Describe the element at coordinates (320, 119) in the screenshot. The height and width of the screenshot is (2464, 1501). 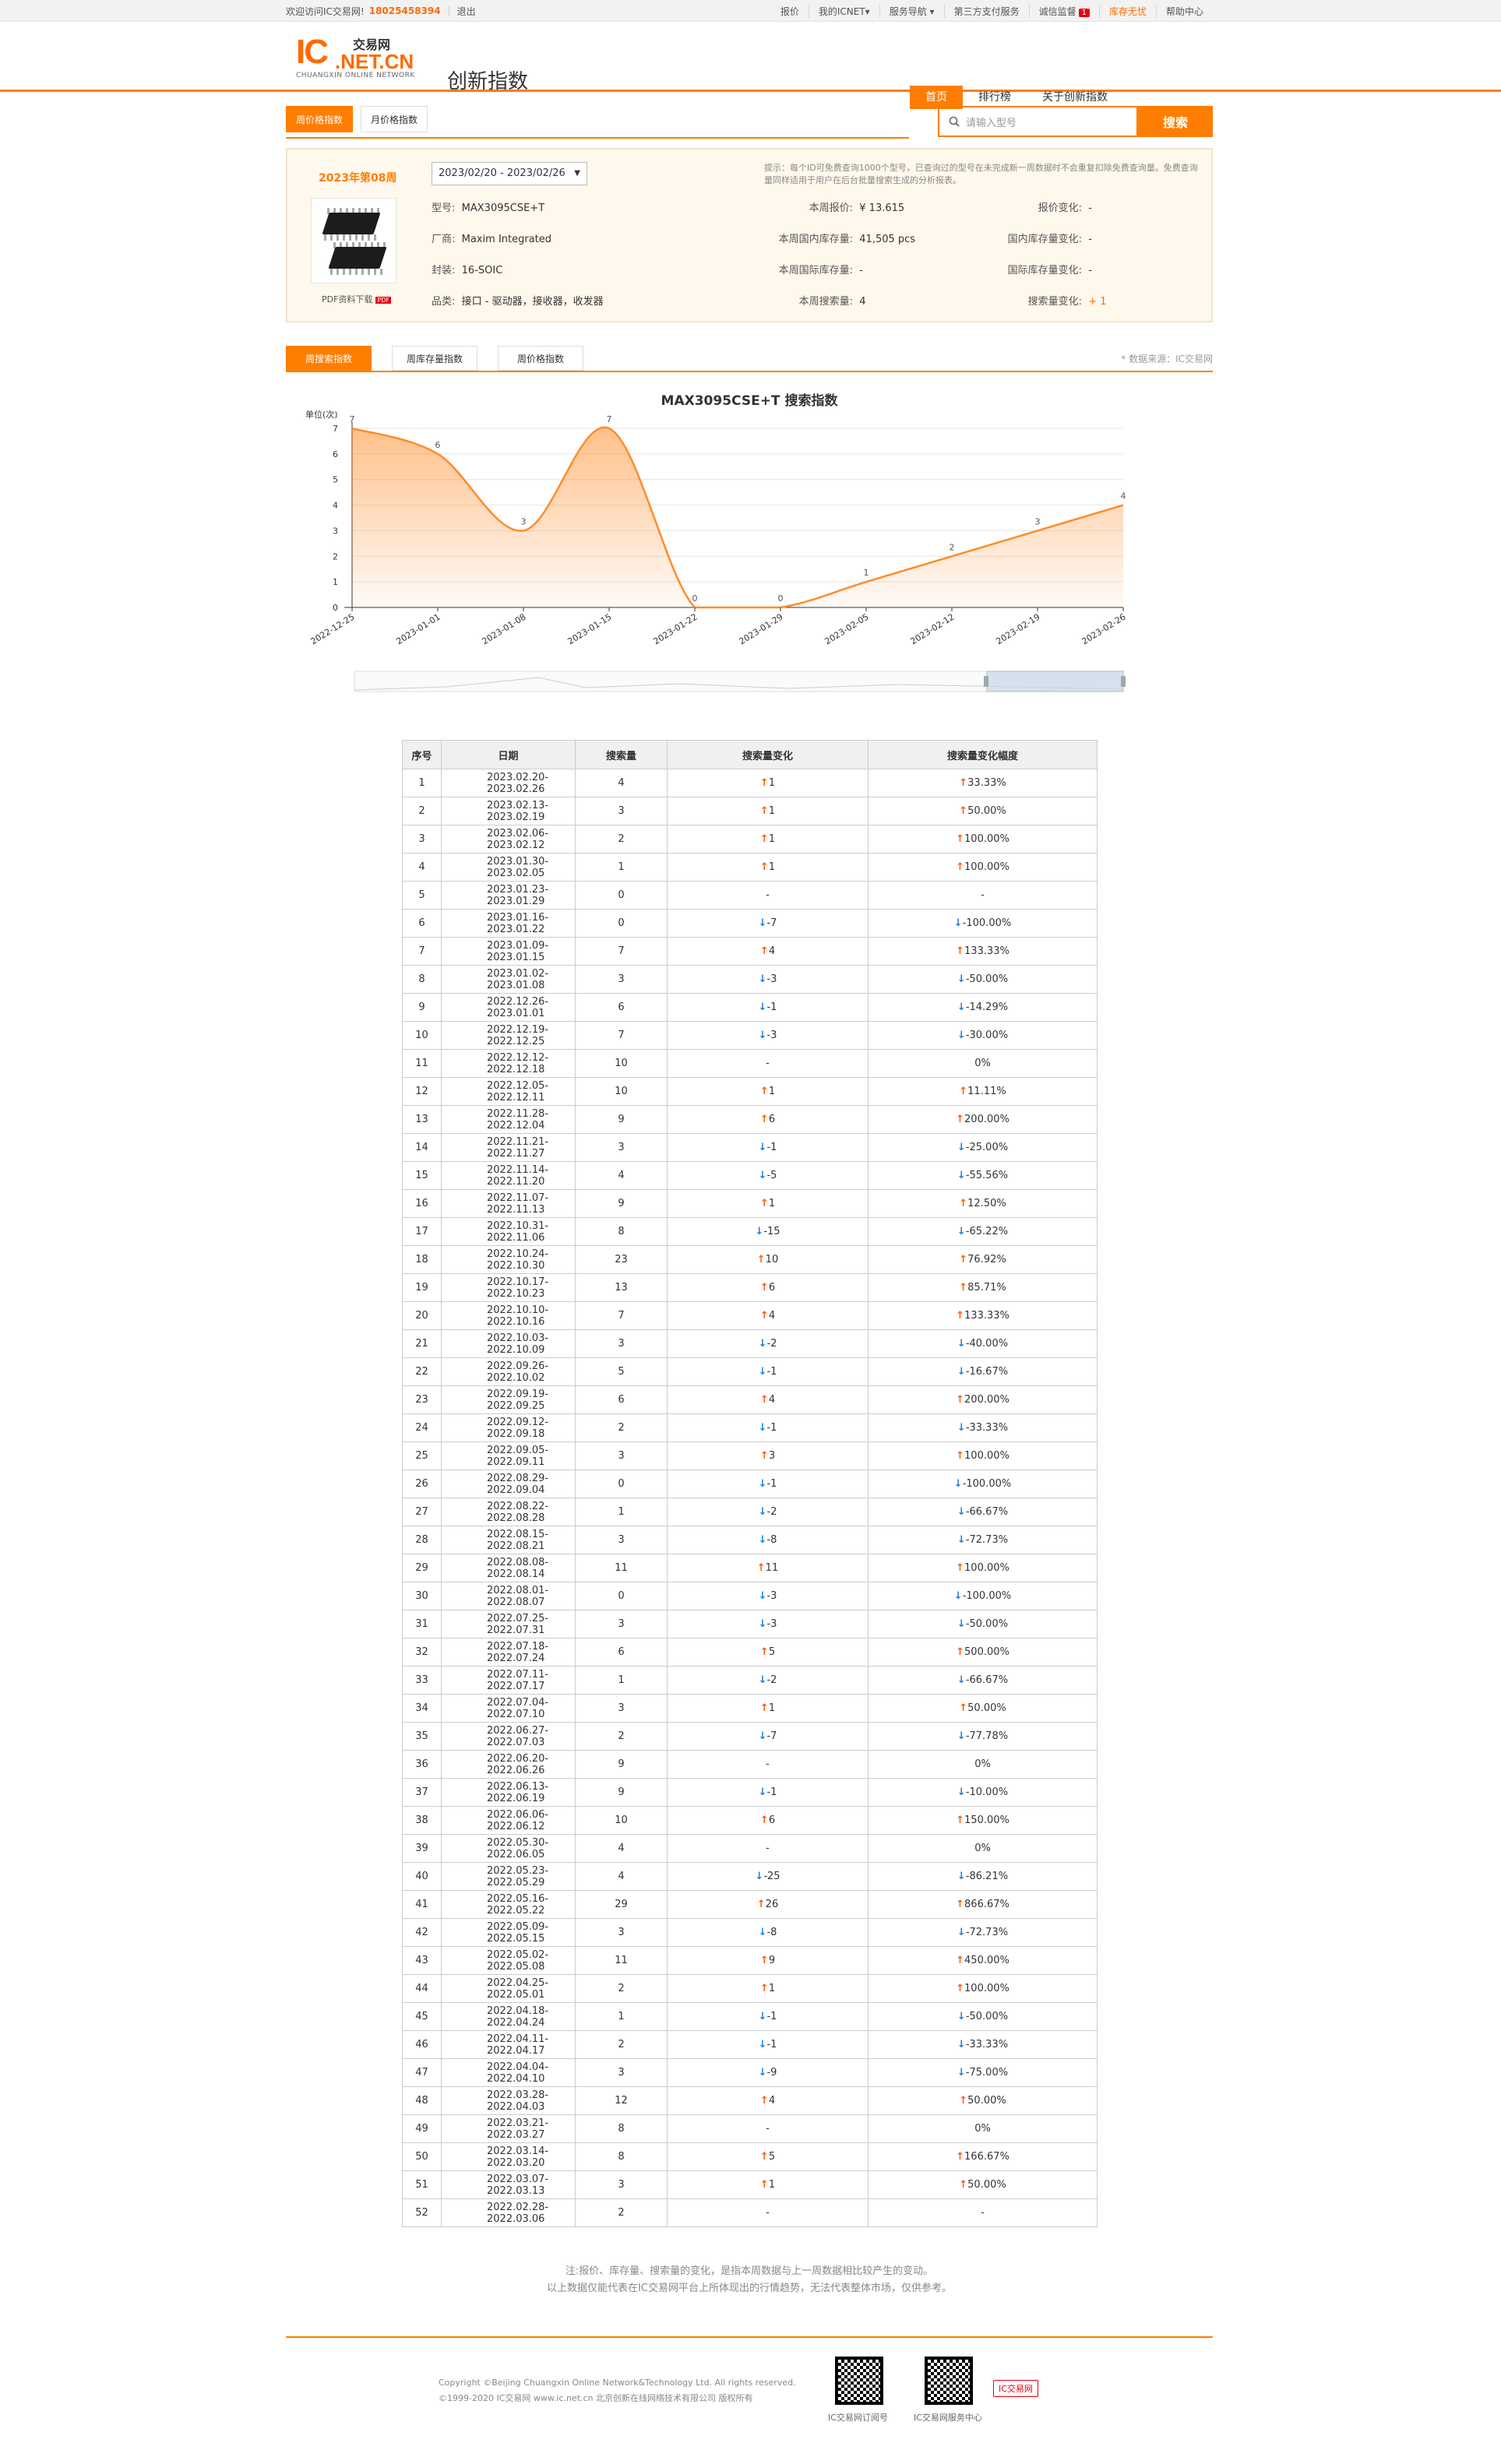
I see `tab-weekly-price: 周价格指数` at that location.